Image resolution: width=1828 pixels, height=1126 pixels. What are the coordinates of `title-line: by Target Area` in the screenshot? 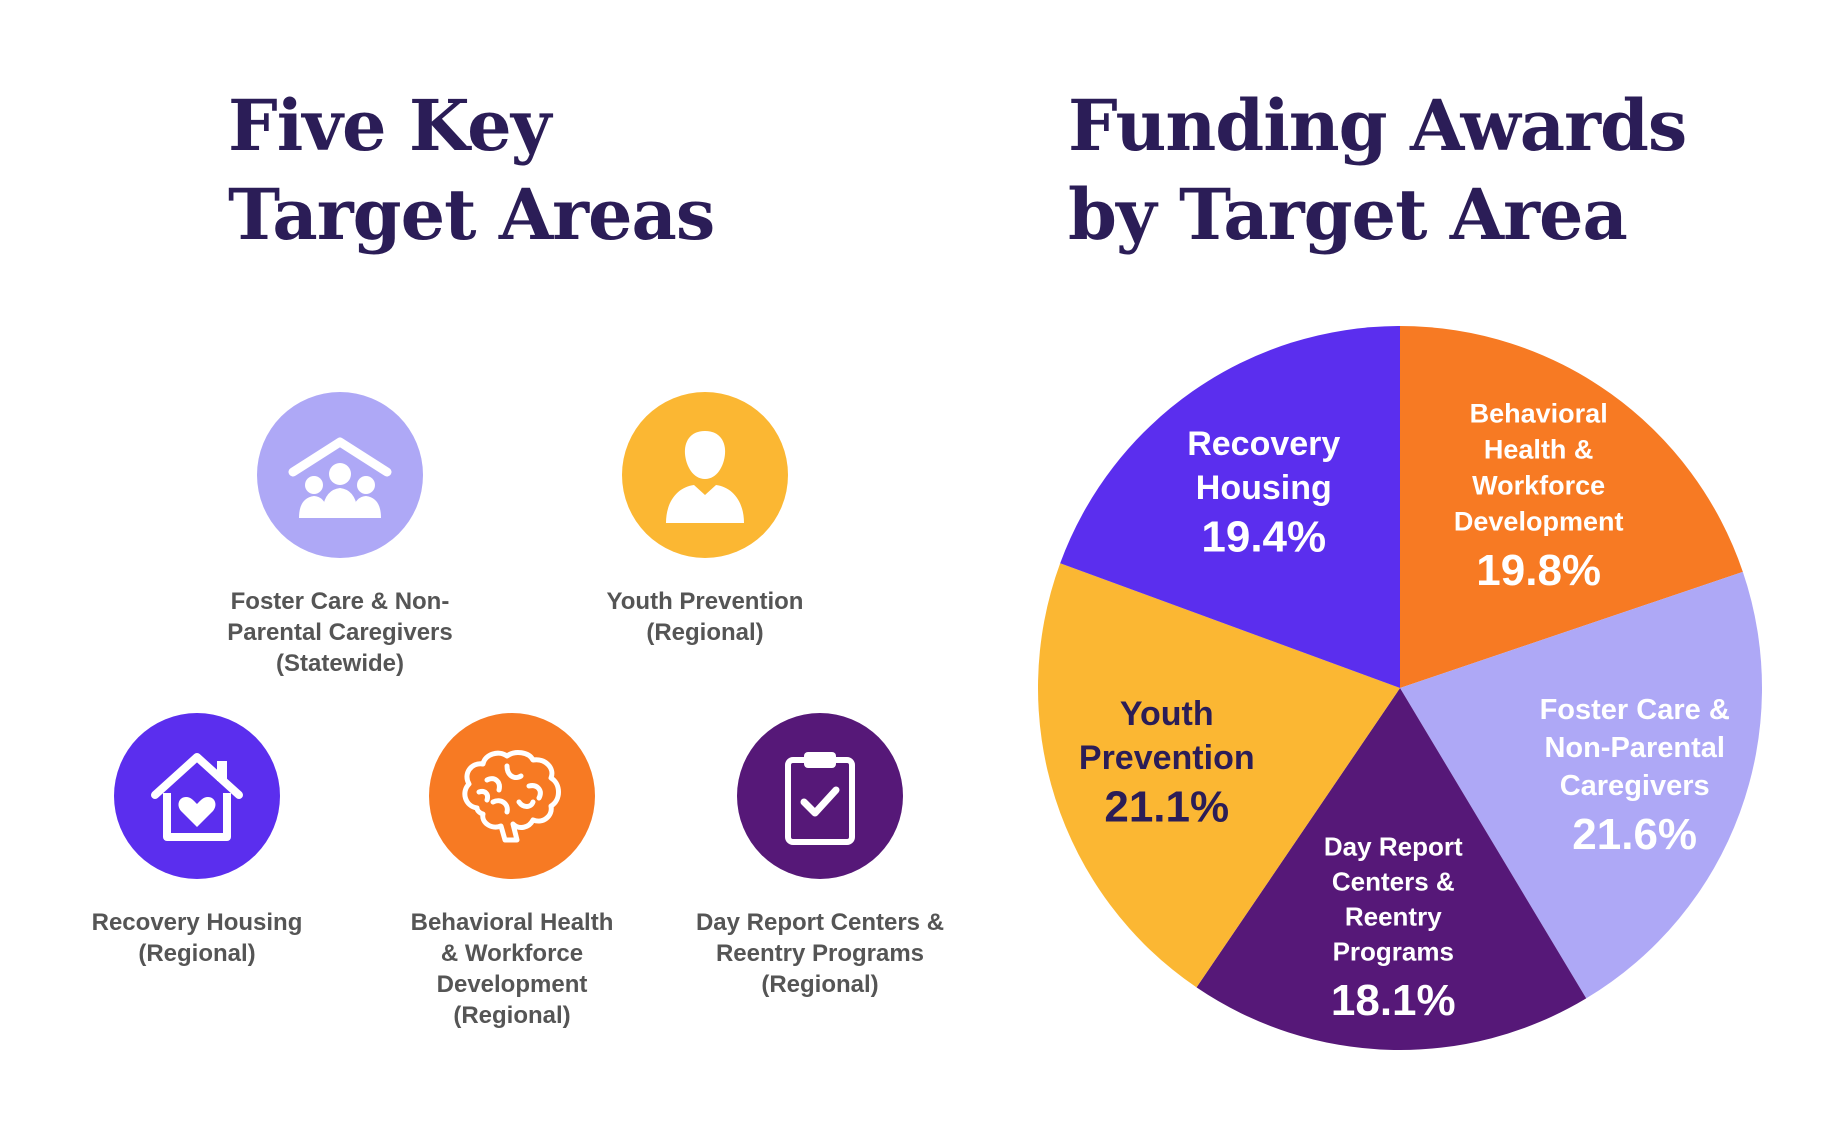 It's located at (1348, 214).